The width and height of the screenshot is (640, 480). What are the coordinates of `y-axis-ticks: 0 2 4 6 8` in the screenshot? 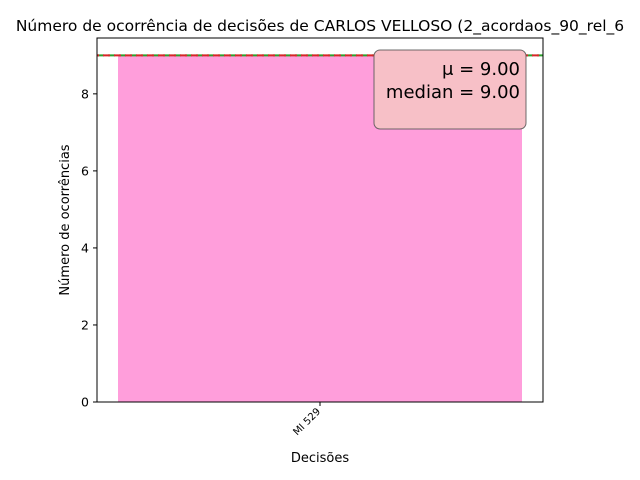 It's located at (89, 248).